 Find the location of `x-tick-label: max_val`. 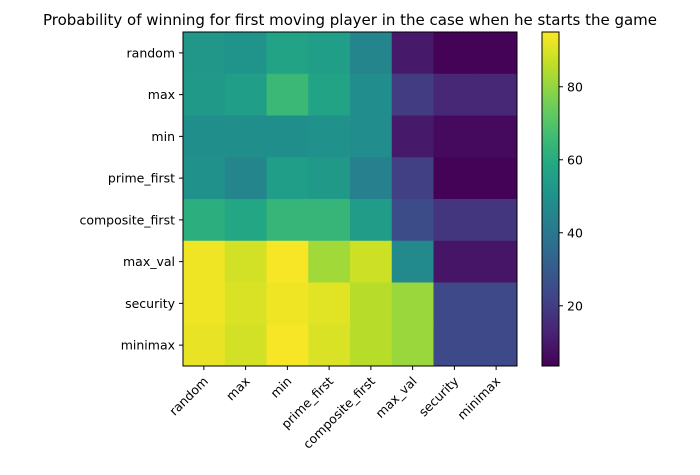

x-tick-label: max_val is located at coordinates (395, 397).